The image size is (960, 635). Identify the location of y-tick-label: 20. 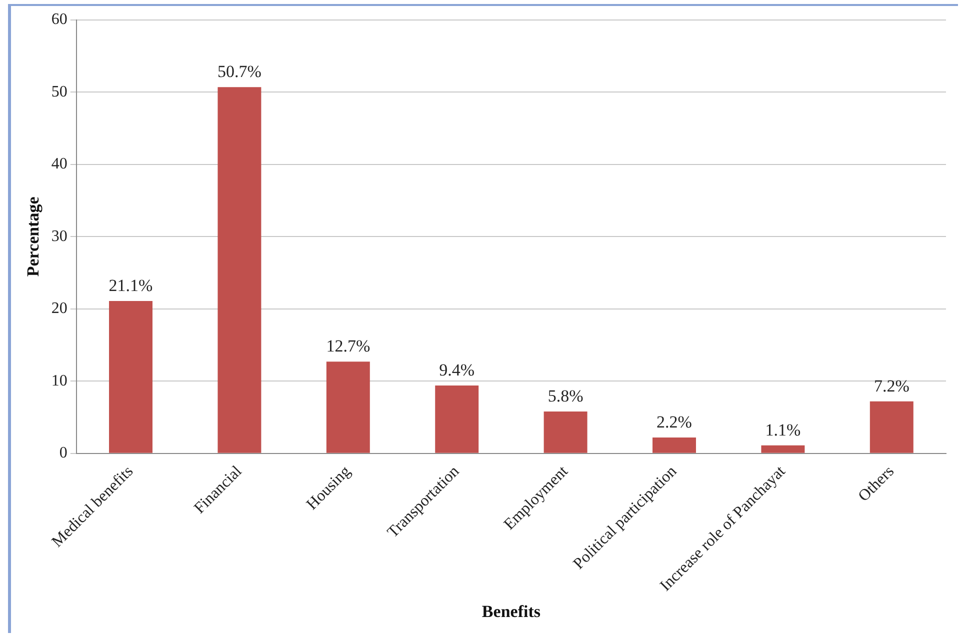
(59, 309).